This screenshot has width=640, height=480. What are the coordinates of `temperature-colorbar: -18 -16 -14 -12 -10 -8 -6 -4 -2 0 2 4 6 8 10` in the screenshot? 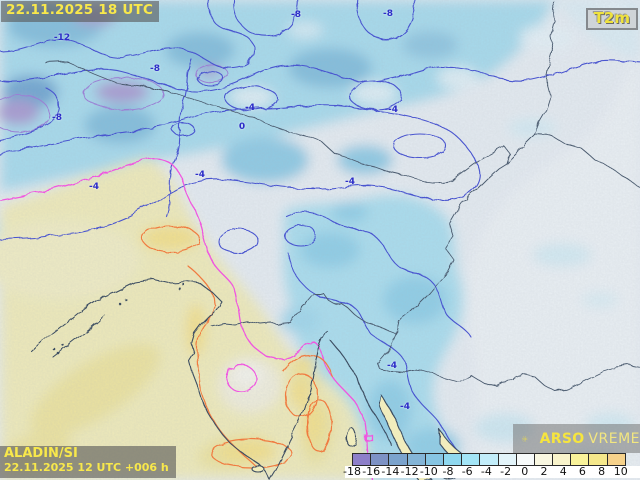 It's located at (491, 465).